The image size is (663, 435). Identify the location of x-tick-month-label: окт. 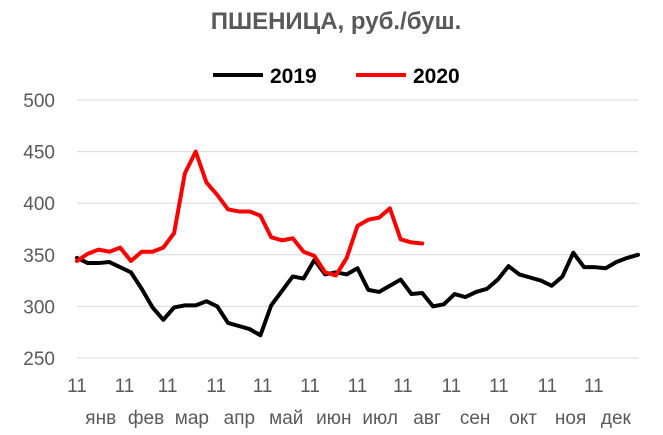
(523, 418).